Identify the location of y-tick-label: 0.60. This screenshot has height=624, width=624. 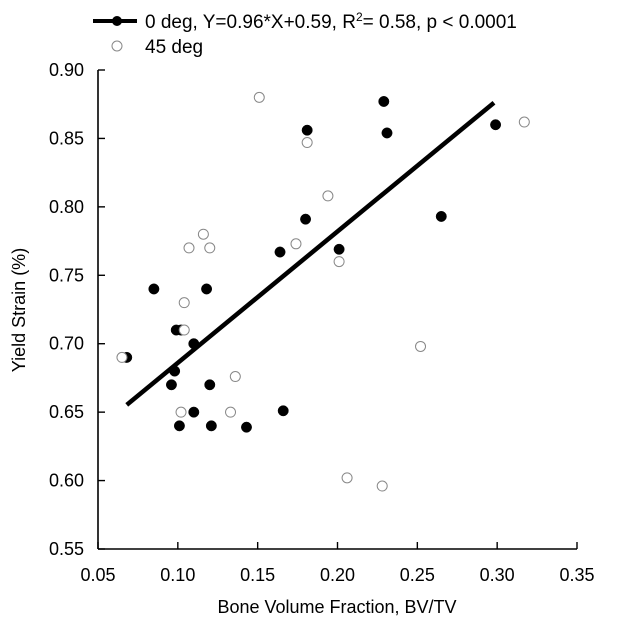
(66, 481).